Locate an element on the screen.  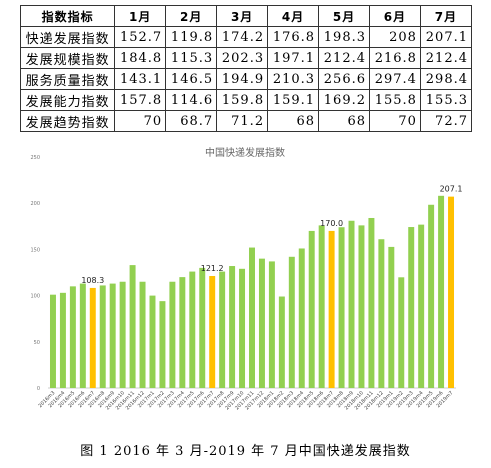
table-cell: 152.7 is located at coordinates (140, 37).